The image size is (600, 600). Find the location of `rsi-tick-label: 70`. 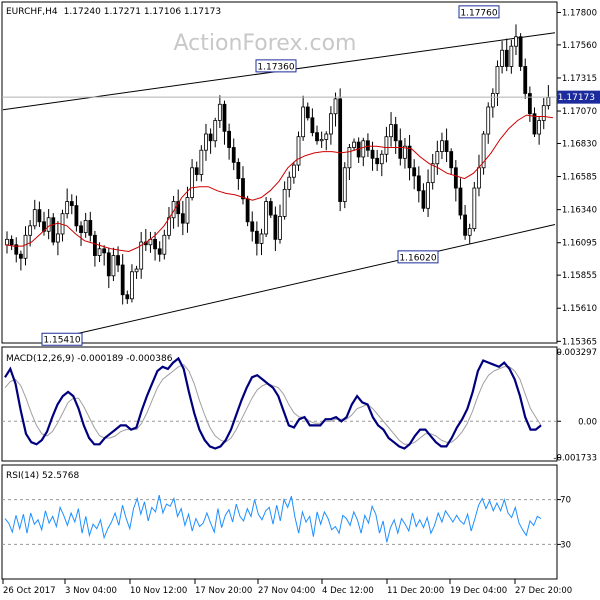

rsi-tick-label: 70 is located at coordinates (565, 501).